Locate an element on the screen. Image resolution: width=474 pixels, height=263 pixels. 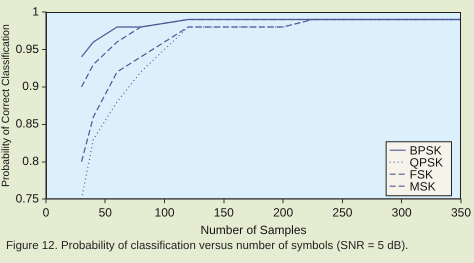
y-tick-label: 0.8 is located at coordinates (31, 161).